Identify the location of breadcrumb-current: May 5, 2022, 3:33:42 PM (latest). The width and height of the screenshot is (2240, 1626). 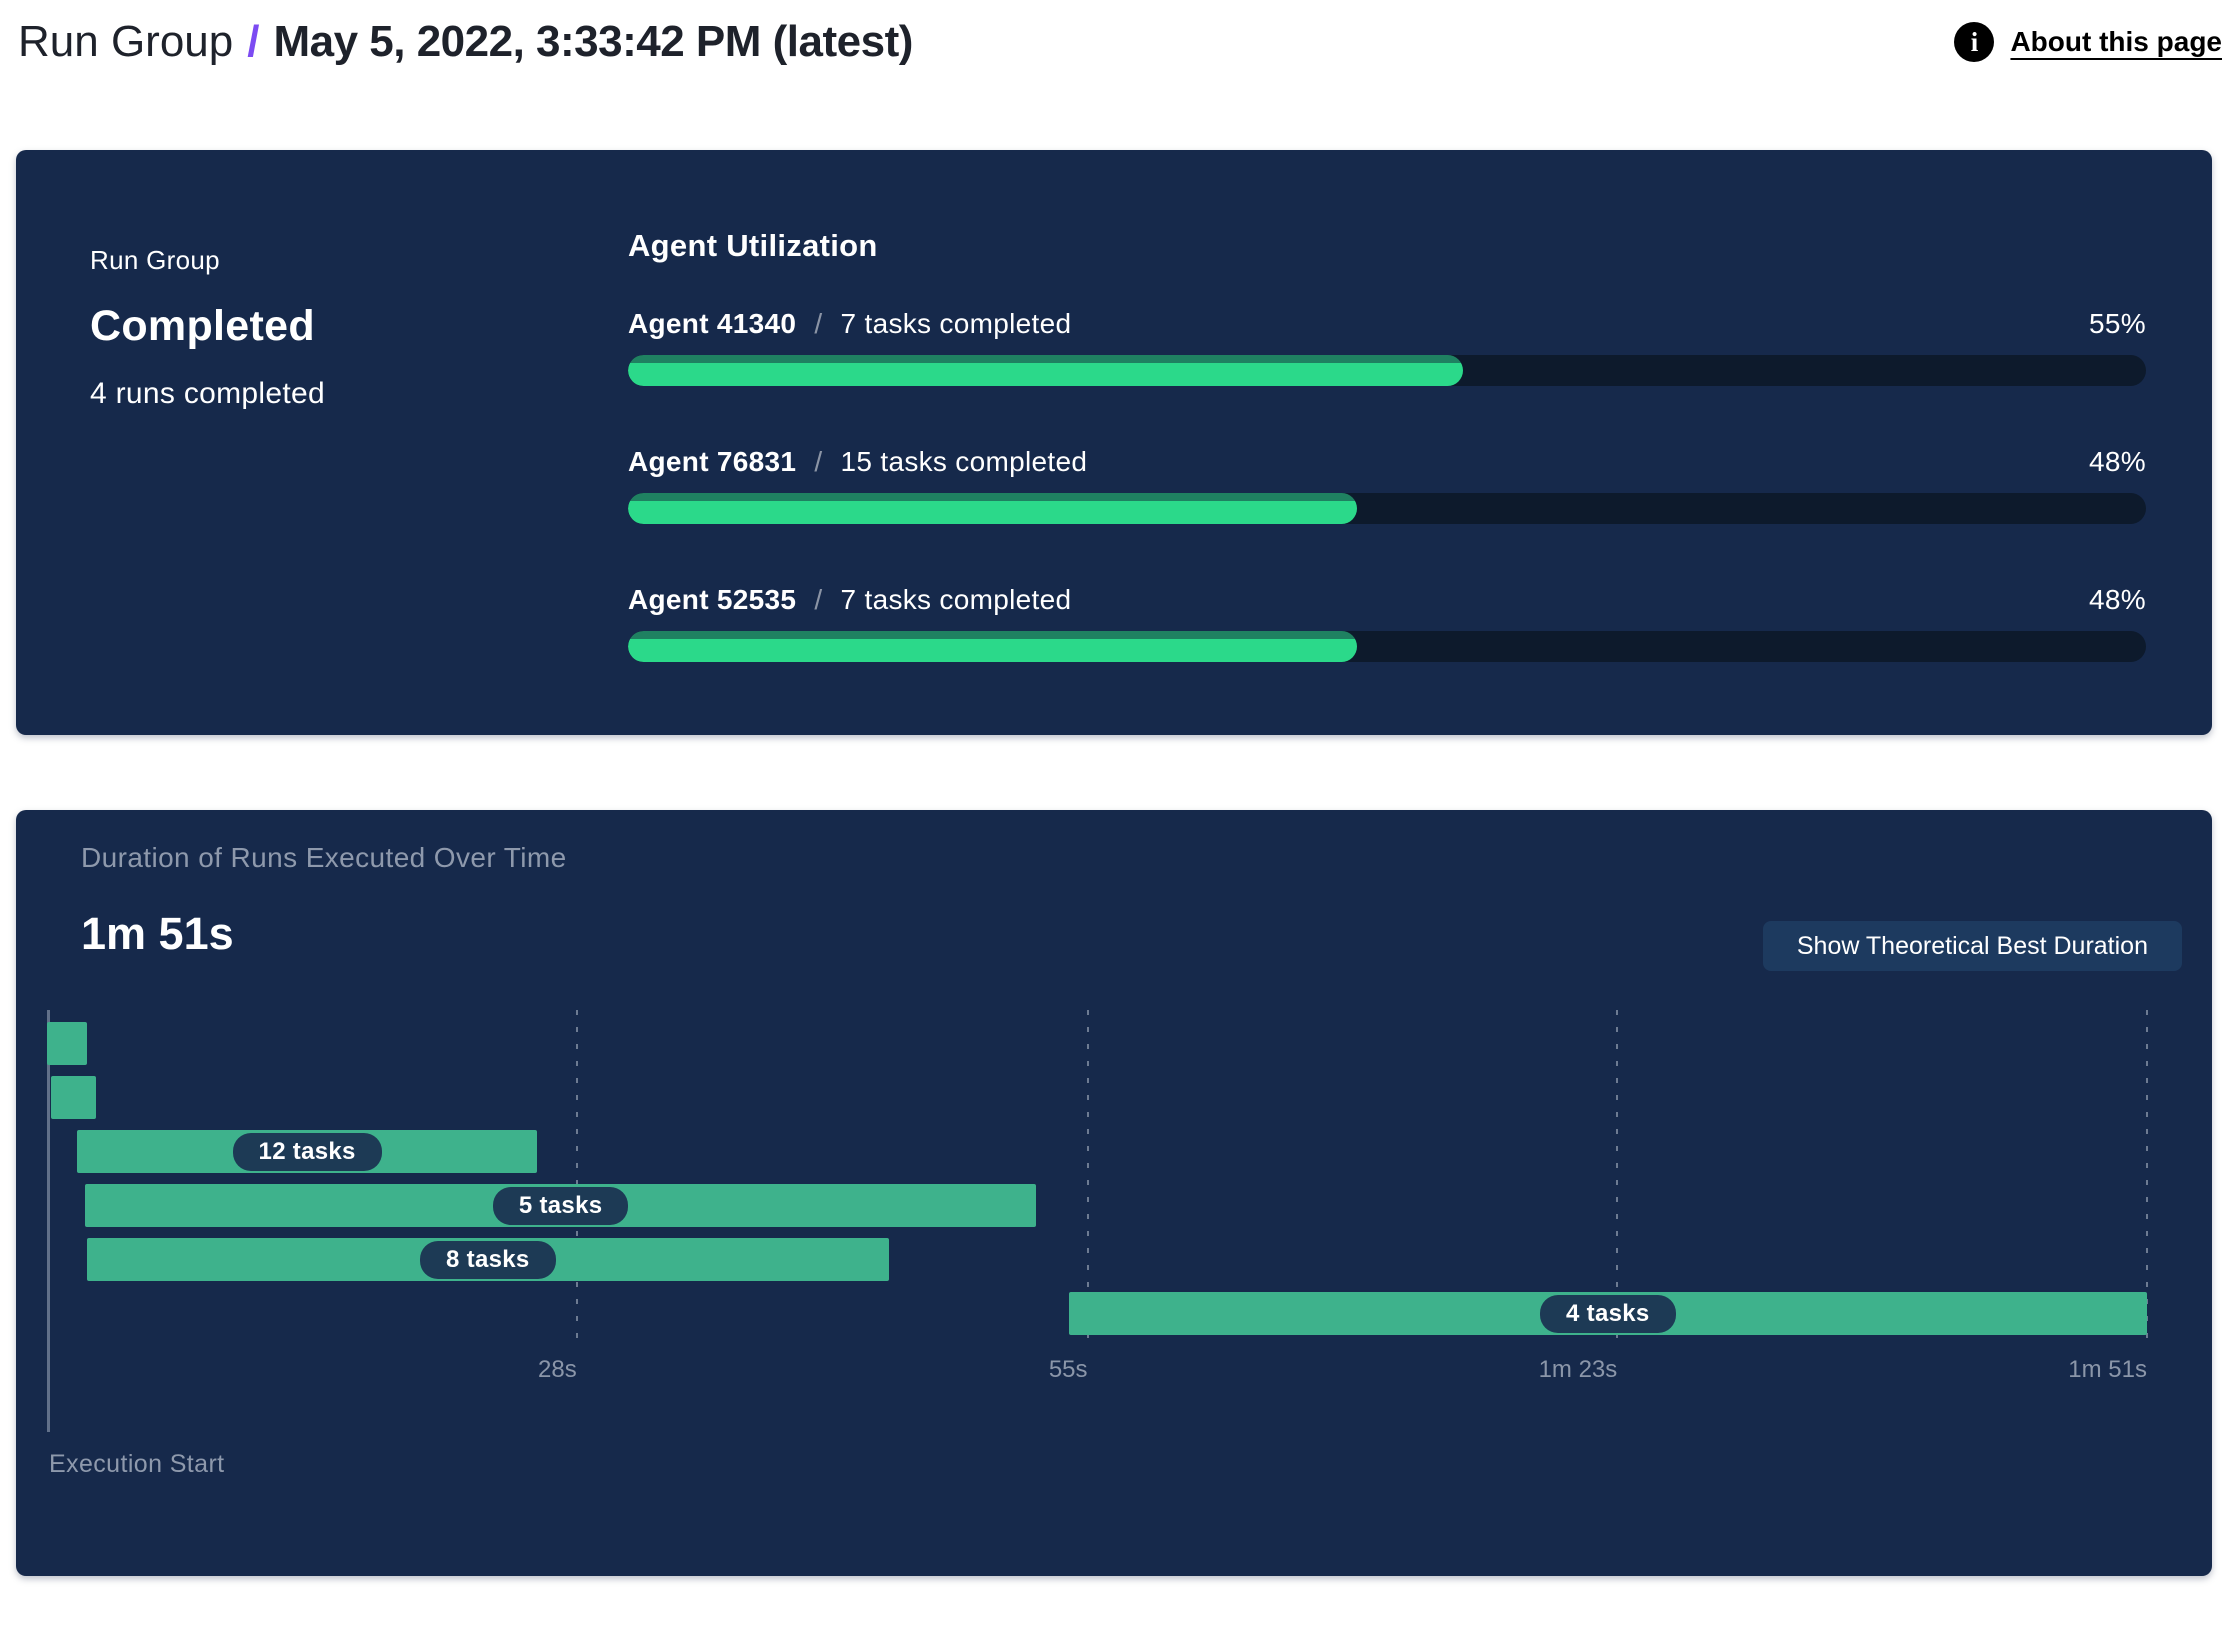
(593, 41).